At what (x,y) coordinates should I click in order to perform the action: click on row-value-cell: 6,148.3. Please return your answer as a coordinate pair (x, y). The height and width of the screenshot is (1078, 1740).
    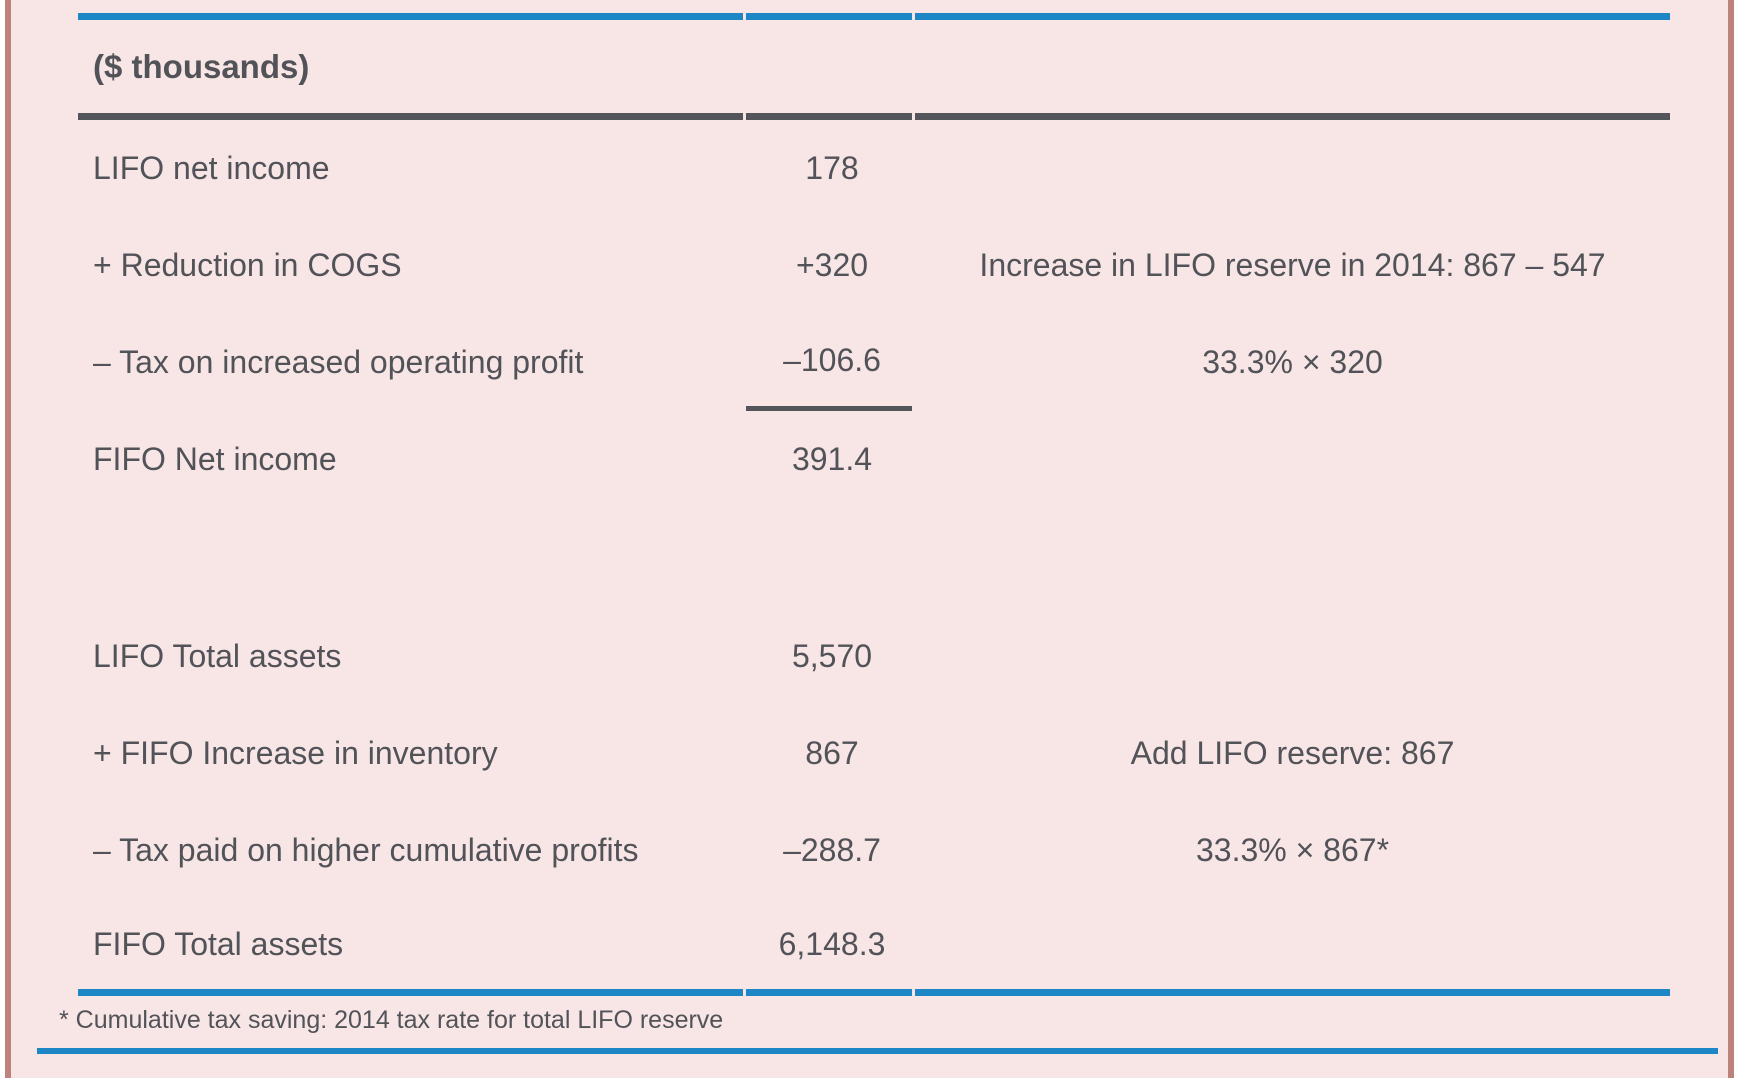
    Looking at the image, I should click on (829, 947).